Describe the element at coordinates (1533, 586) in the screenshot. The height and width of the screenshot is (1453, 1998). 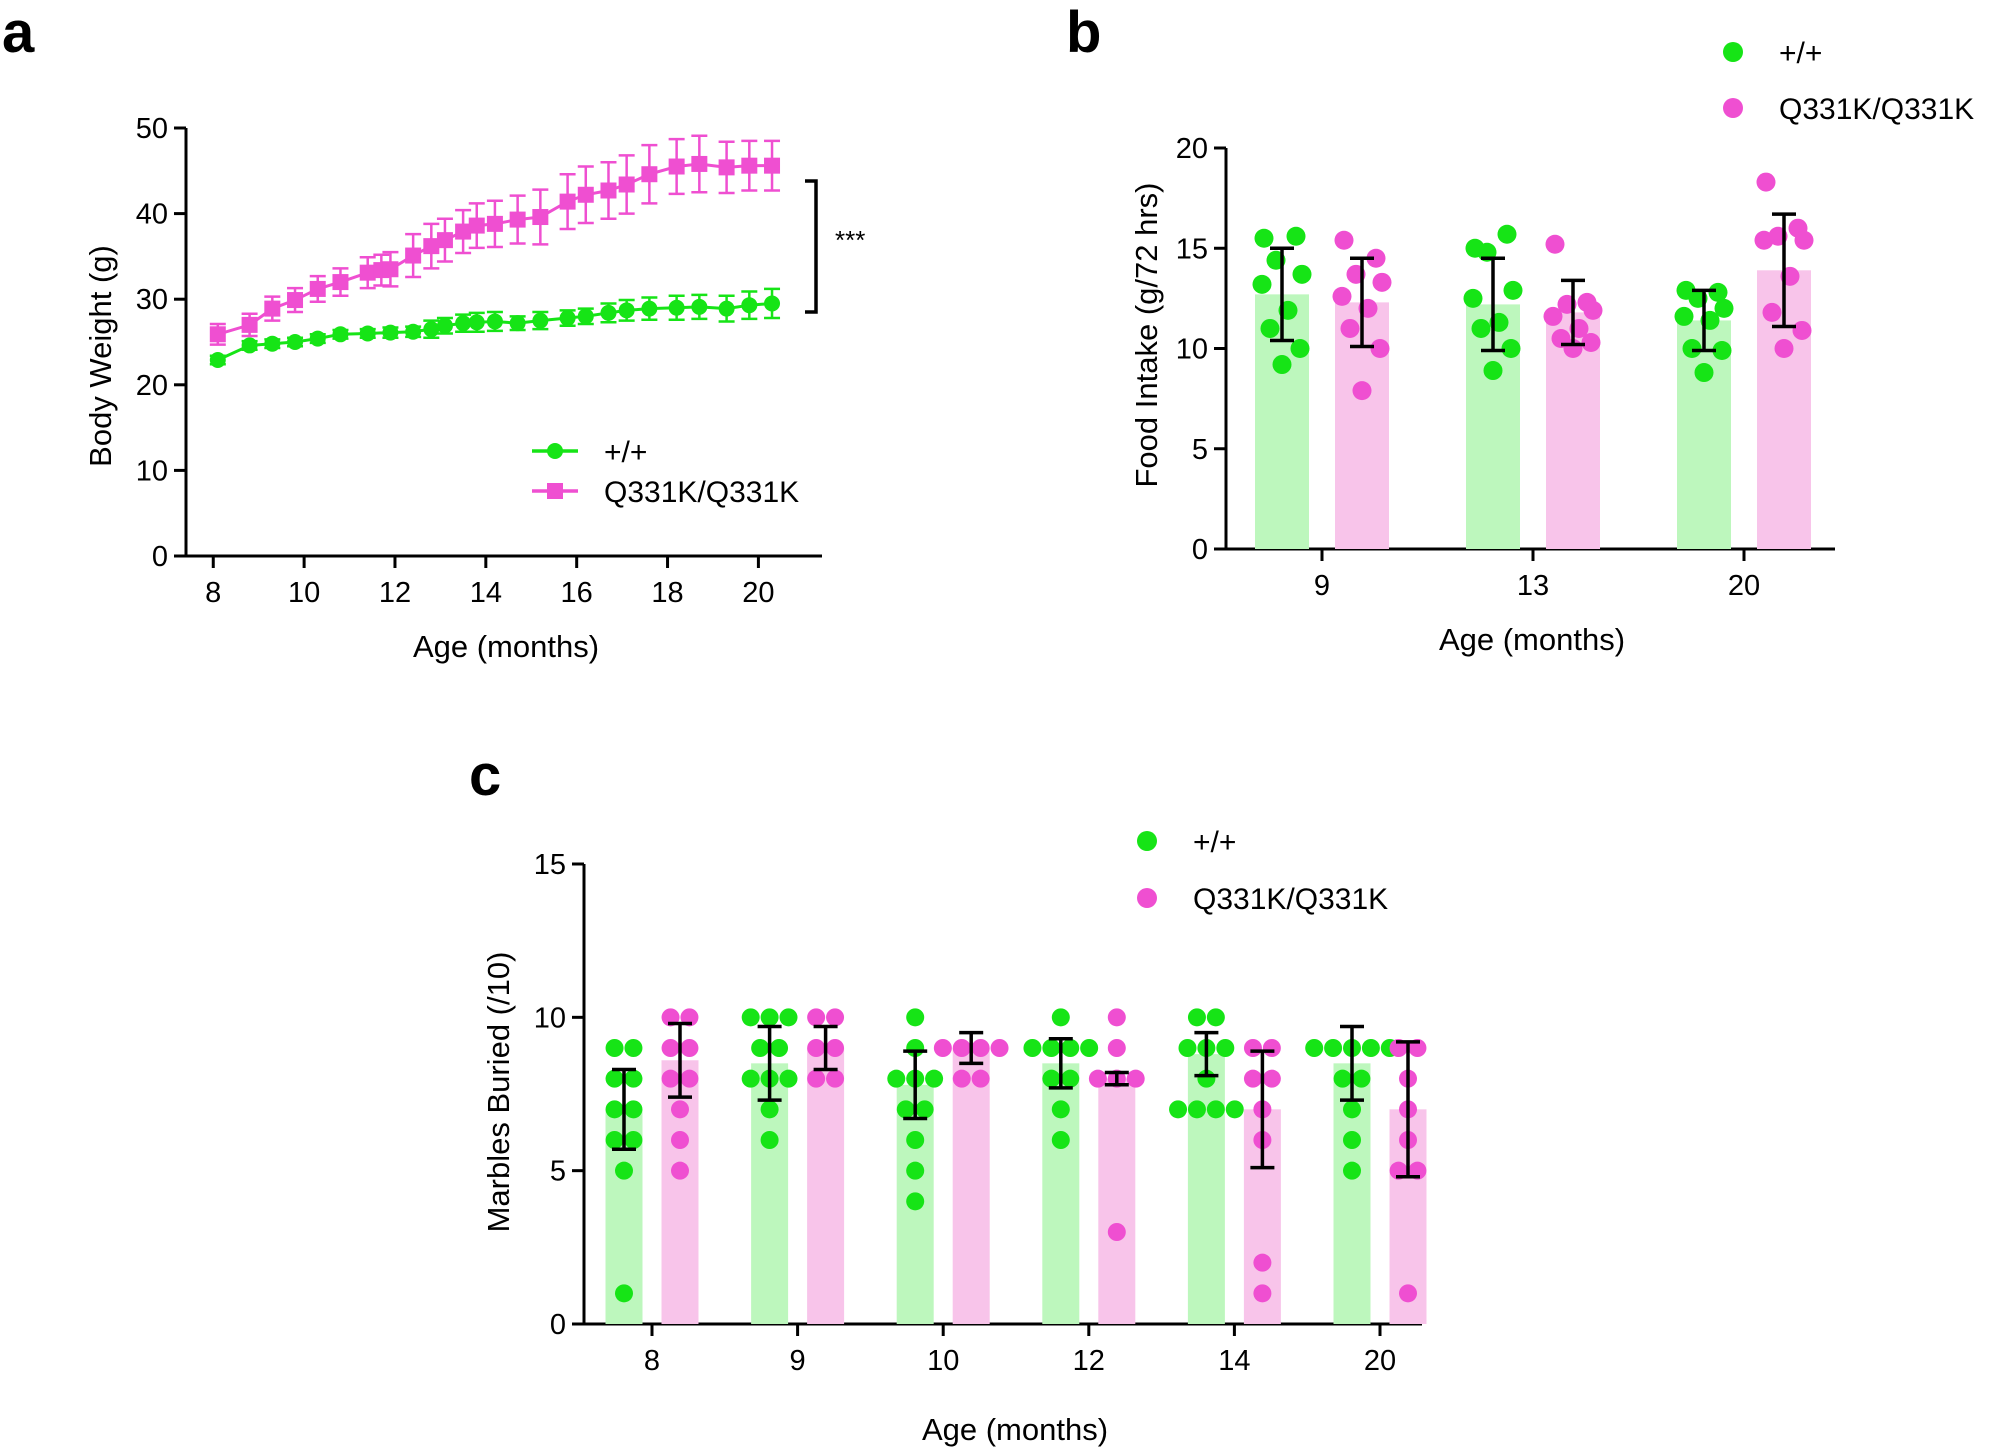
I see `panel-b-x-tick-label: 13` at that location.